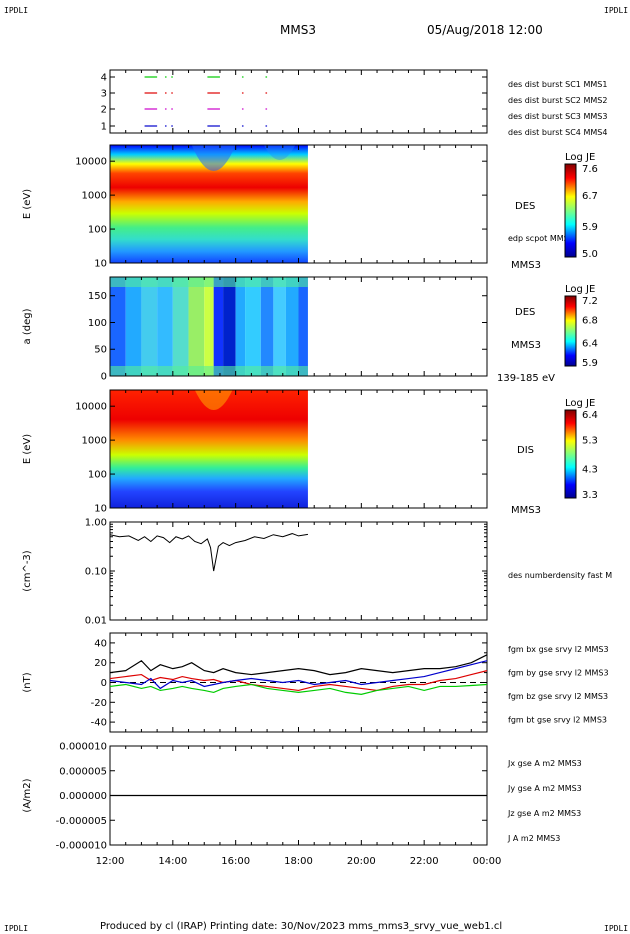  I want to click on burst-ytick-label: 4, so click(104, 78).